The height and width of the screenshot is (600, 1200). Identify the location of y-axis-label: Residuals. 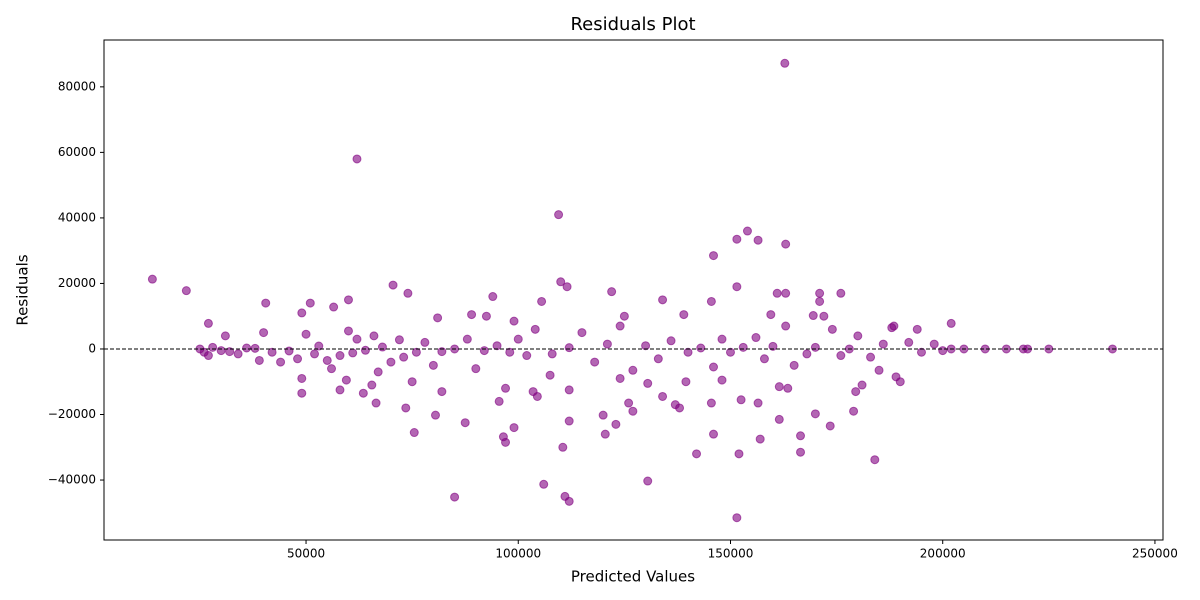
(23, 289).